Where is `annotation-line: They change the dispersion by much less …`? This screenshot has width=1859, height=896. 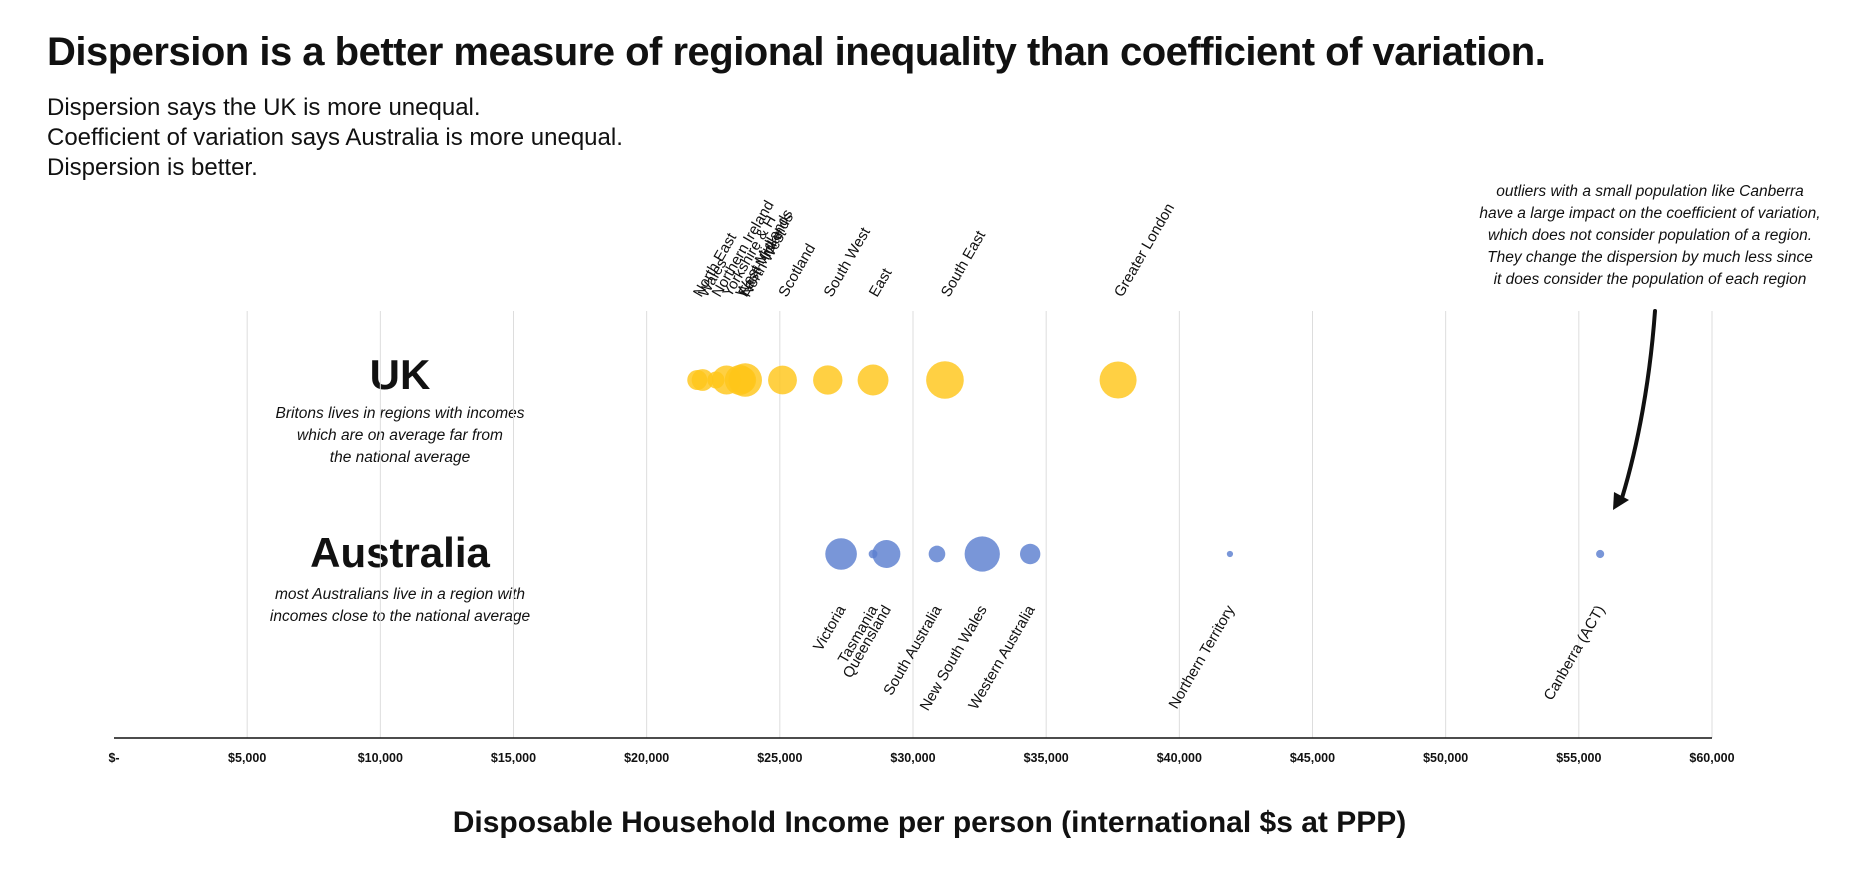 annotation-line: They change the dispersion by much less … is located at coordinates (1650, 257).